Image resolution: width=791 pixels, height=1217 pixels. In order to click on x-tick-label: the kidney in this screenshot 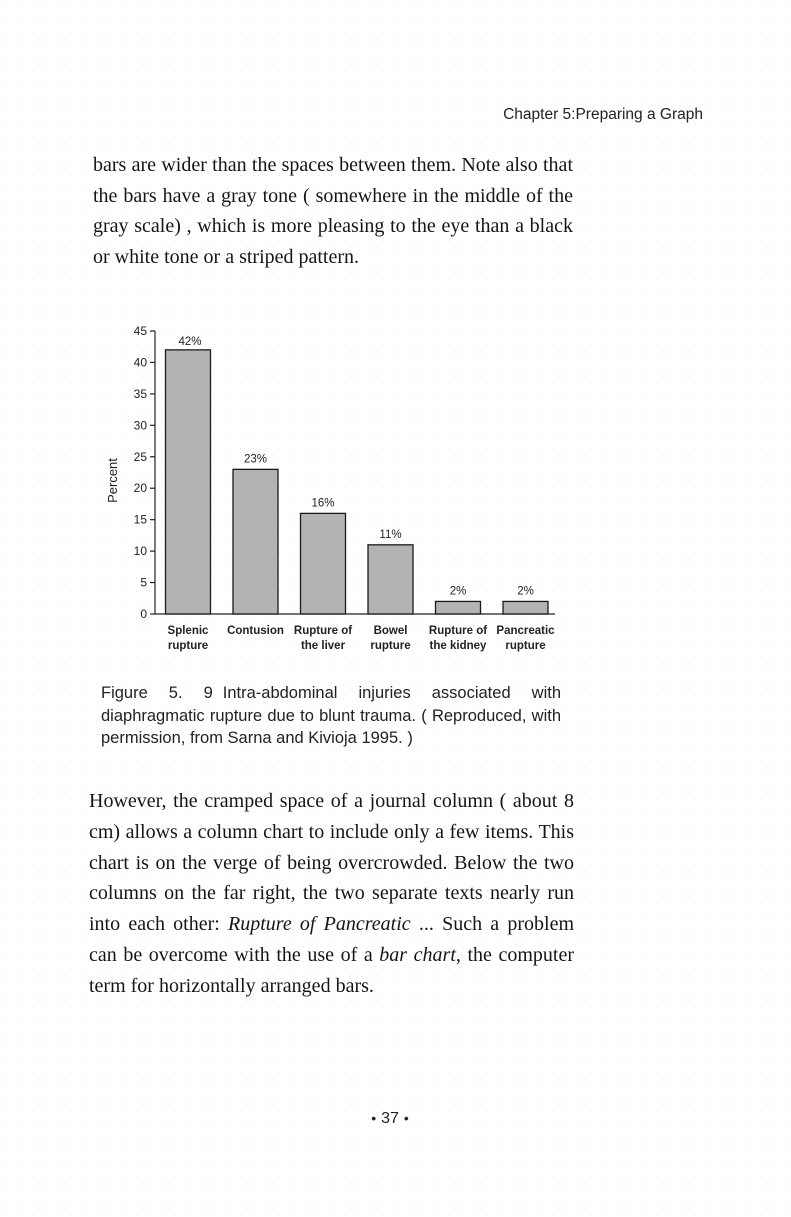, I will do `click(458, 646)`.